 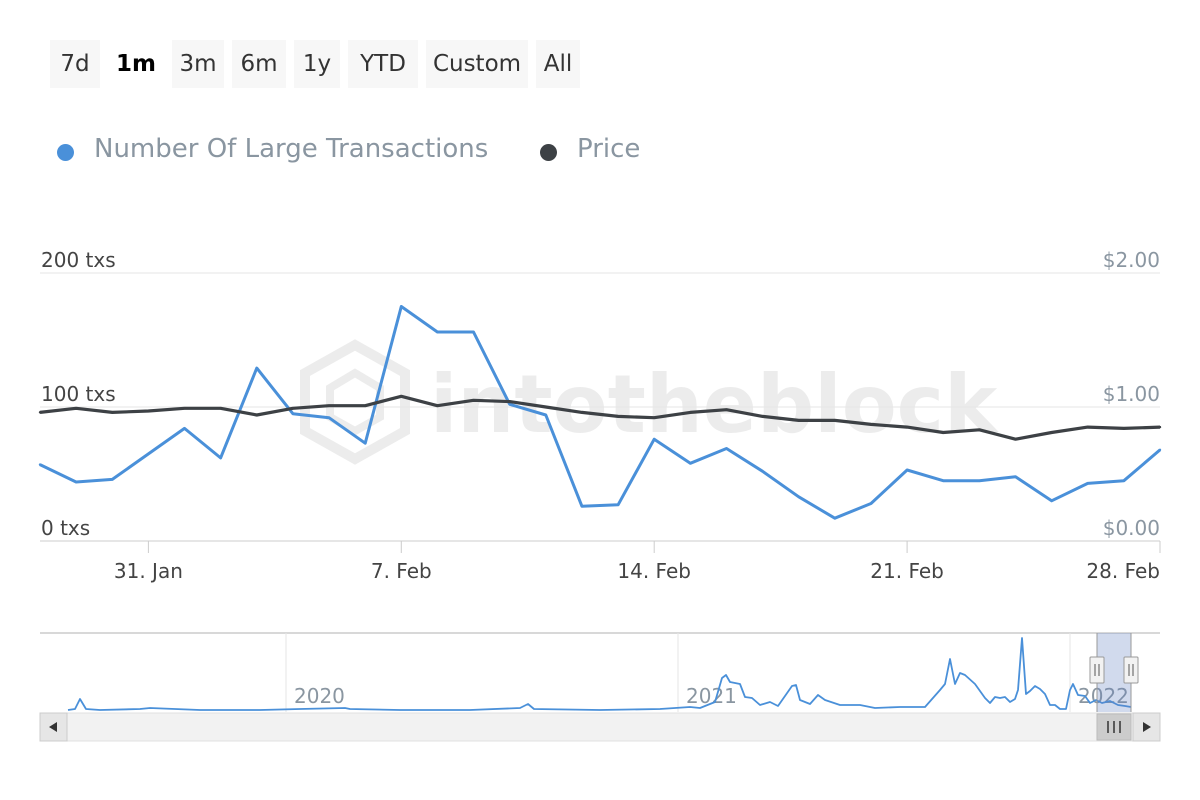 I want to click on range-button-6m: 6m, so click(x=259, y=64).